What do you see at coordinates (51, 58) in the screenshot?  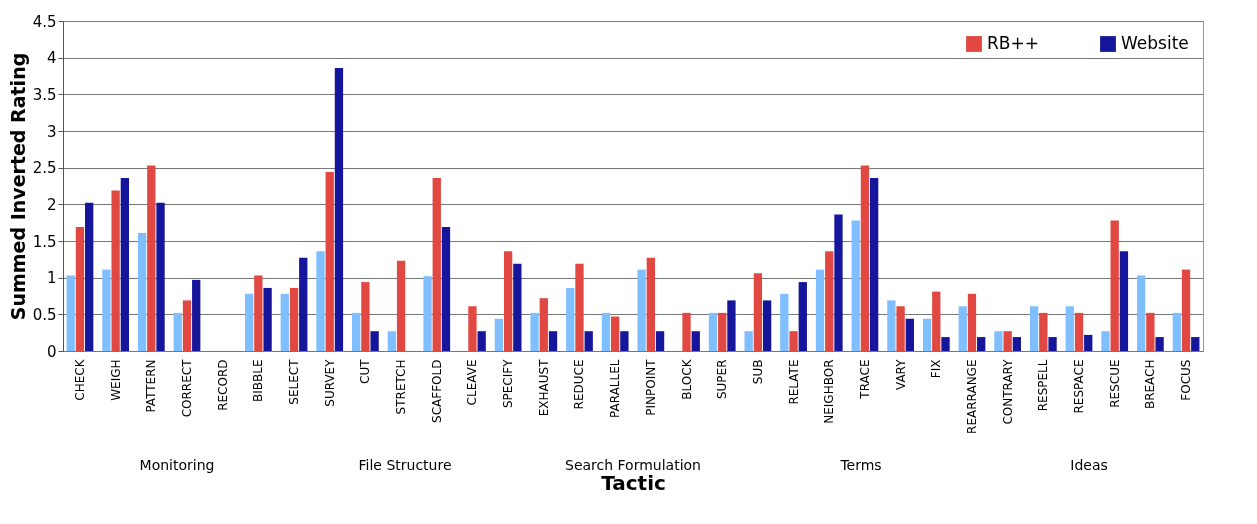 I see `y-tick-label: 4` at bounding box center [51, 58].